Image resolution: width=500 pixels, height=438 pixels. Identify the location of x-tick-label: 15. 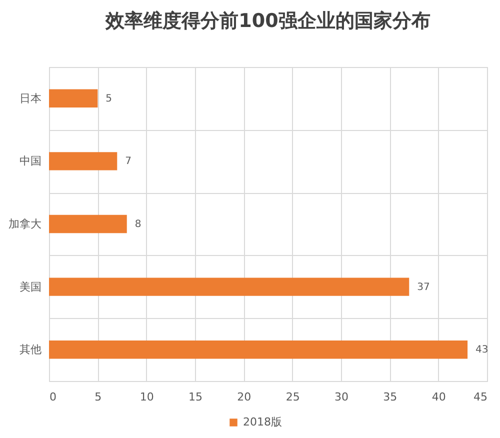
(195, 397).